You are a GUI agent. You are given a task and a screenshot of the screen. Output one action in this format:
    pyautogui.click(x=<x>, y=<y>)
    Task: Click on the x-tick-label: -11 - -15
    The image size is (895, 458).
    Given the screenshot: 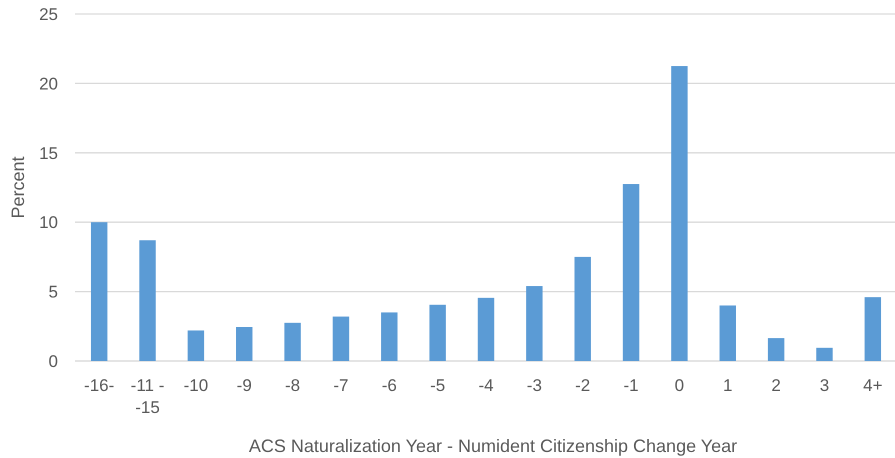 What is the action you would take?
    pyautogui.click(x=147, y=396)
    